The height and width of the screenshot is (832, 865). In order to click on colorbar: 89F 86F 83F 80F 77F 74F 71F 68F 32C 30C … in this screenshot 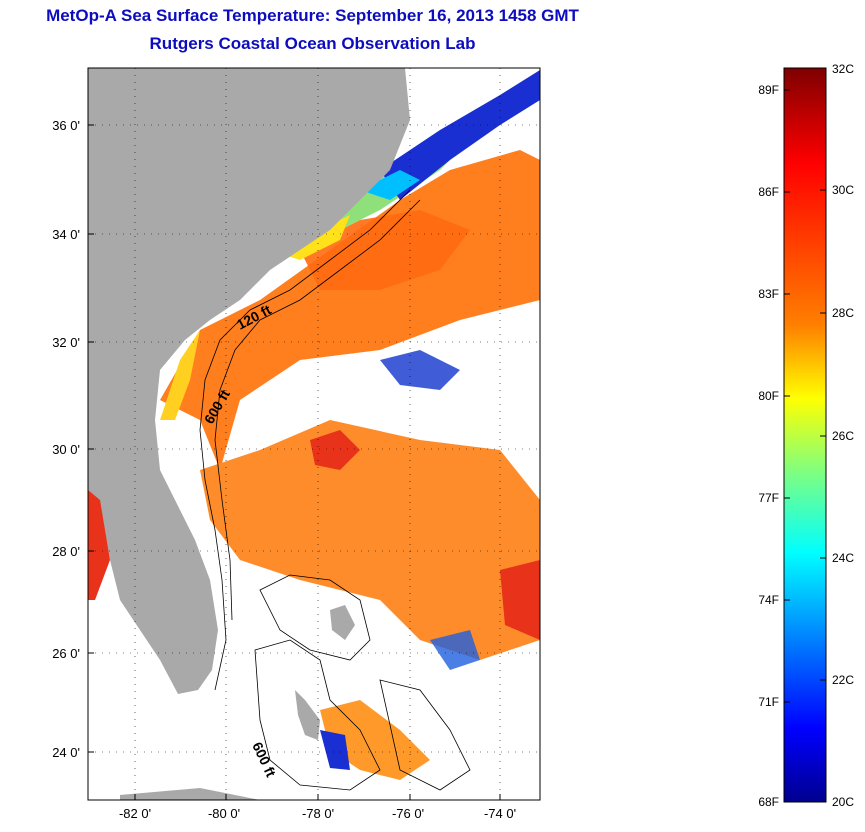, I will do `click(806, 435)`.